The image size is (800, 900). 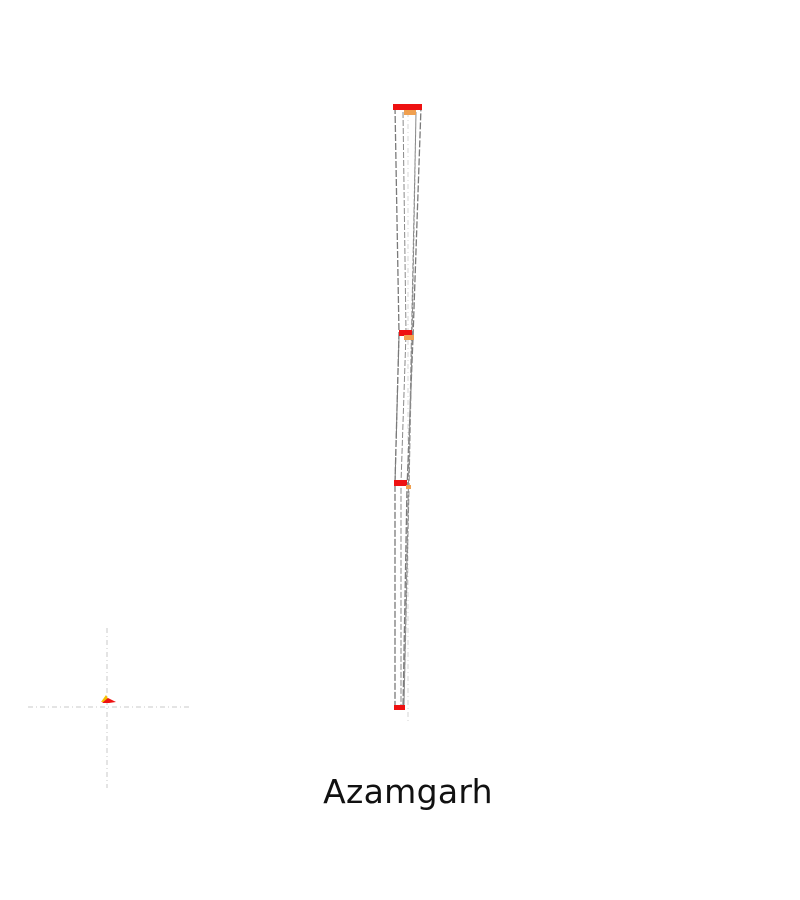 I want to click on inset-marker-primary-icon, so click(x=109, y=700).